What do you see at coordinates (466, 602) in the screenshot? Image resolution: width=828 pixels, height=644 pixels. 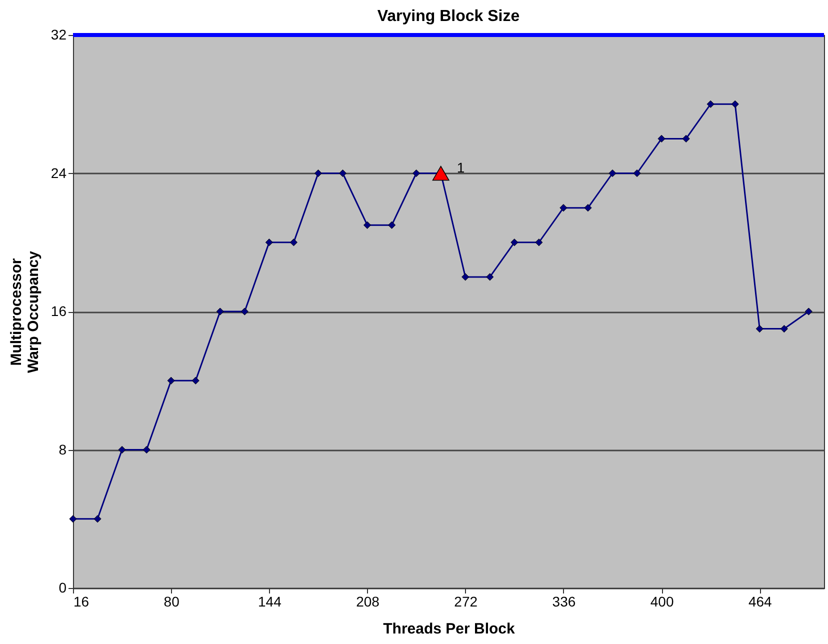 I see `x-tick-label: 272` at bounding box center [466, 602].